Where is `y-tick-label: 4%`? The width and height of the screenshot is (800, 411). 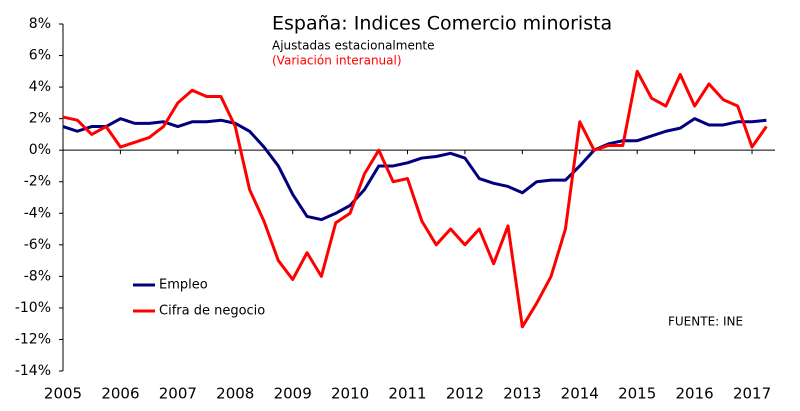
y-tick-label: 4% is located at coordinates (40, 87).